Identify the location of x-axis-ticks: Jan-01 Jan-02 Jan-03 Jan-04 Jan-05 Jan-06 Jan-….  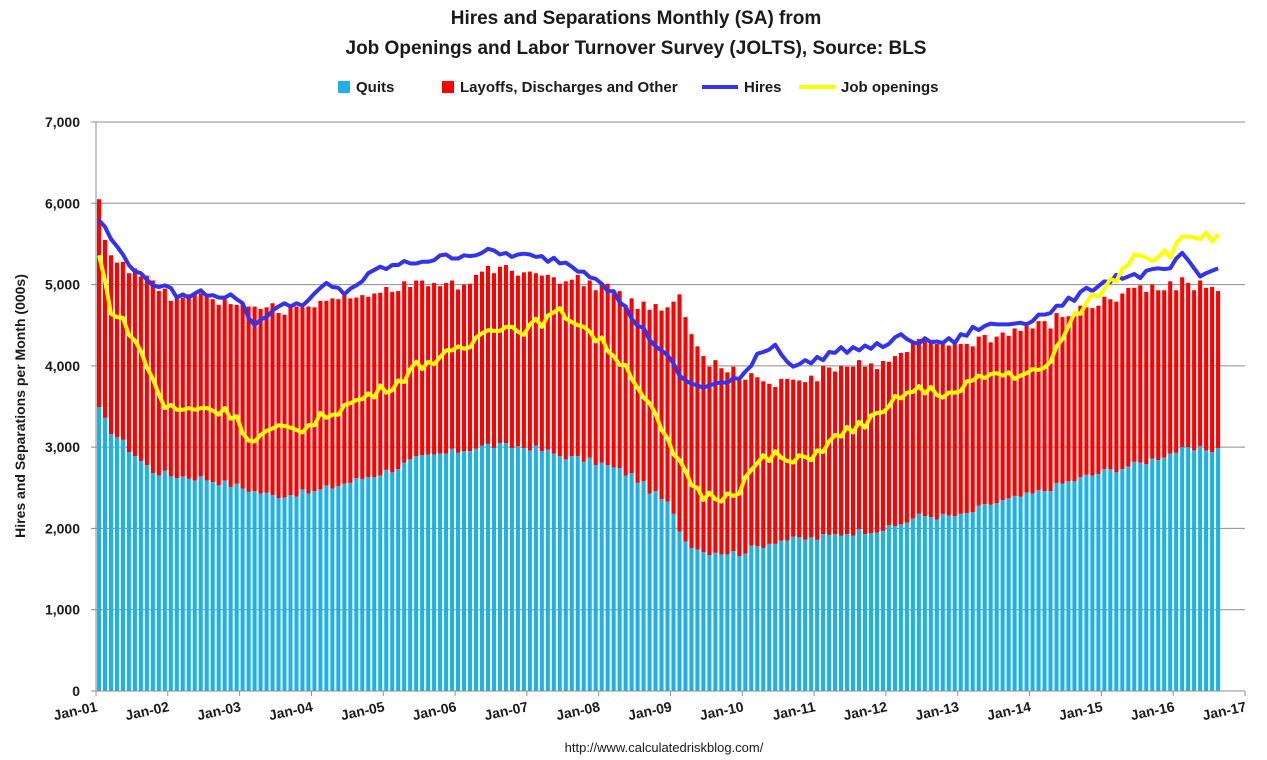
(650, 707).